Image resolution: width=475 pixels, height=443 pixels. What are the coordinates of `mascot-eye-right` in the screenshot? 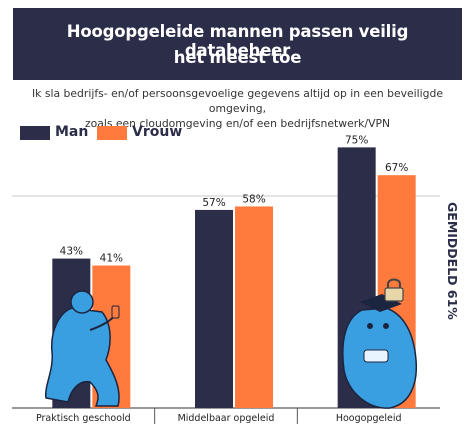 It's located at (386, 326).